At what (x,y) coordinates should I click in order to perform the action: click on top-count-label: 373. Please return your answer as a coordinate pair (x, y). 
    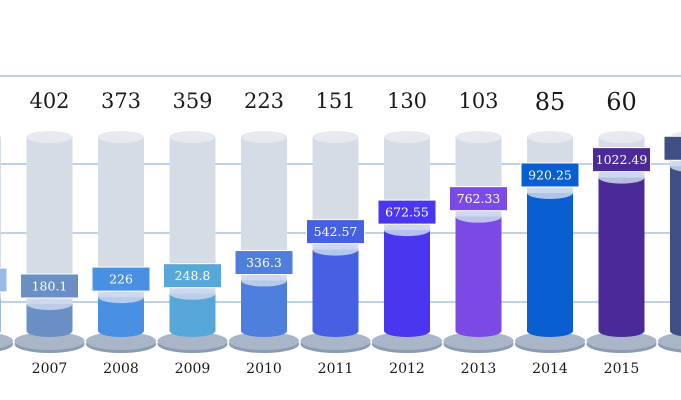
    Looking at the image, I should click on (121, 101).